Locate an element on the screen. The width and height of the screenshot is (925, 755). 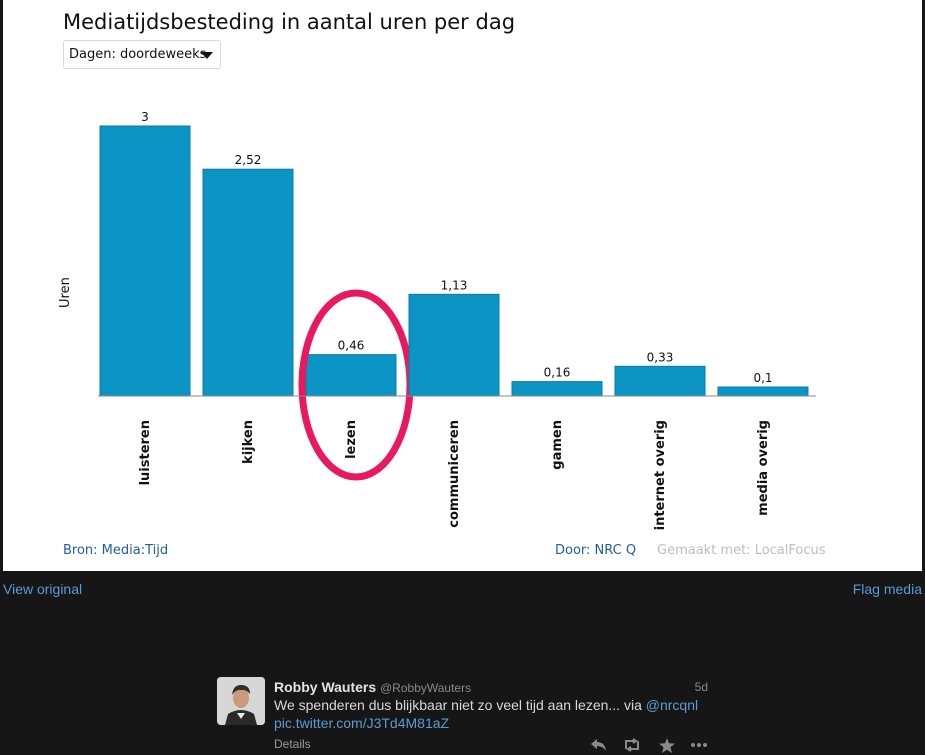
data-label-luisteren: 3 is located at coordinates (145, 117).